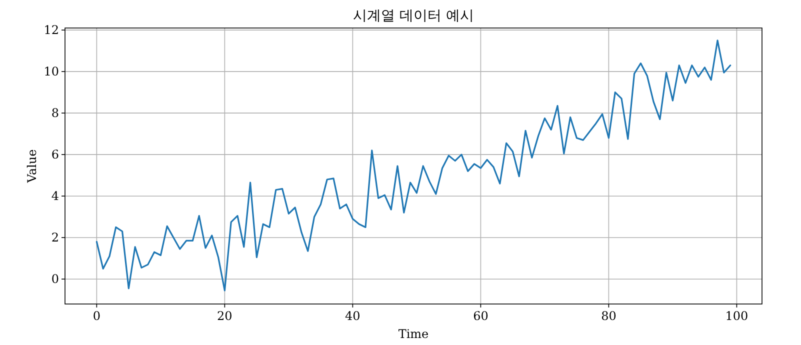 This screenshot has width=801, height=345. I want to click on y-tick-label: 2, so click(55, 237).